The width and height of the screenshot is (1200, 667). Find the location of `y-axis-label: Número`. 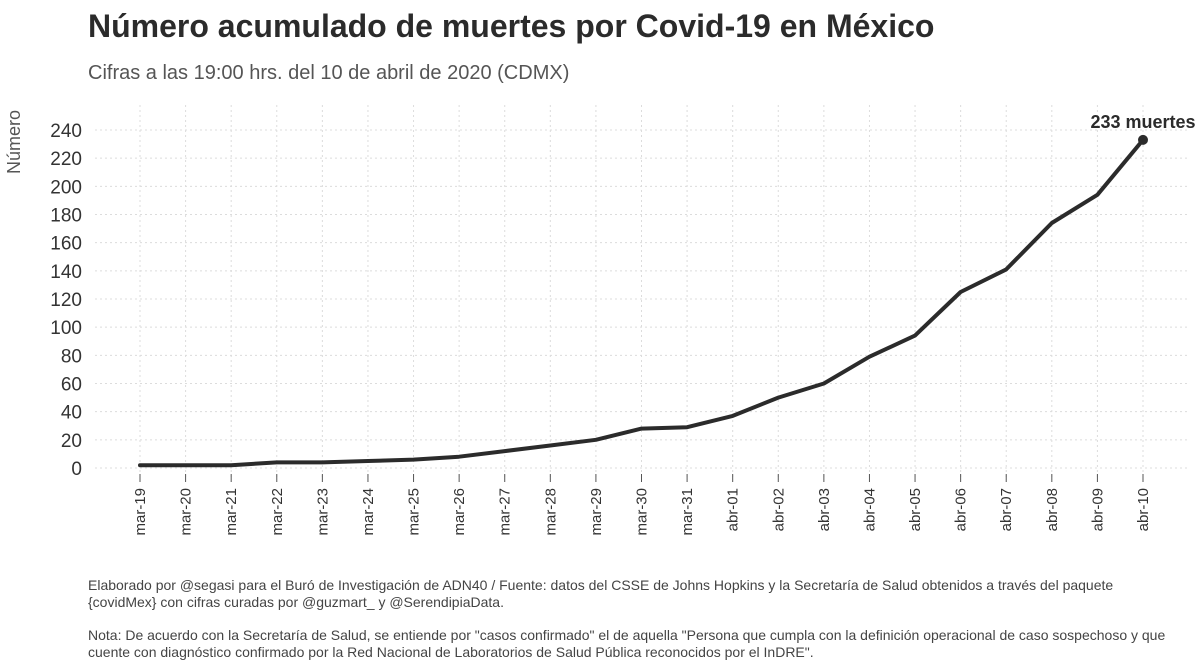

y-axis-label: Número is located at coordinates (14, 142).